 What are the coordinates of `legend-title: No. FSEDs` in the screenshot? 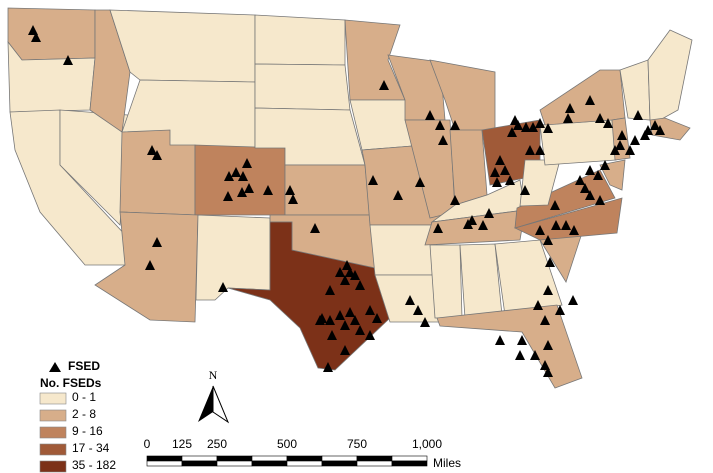 It's located at (71, 383).